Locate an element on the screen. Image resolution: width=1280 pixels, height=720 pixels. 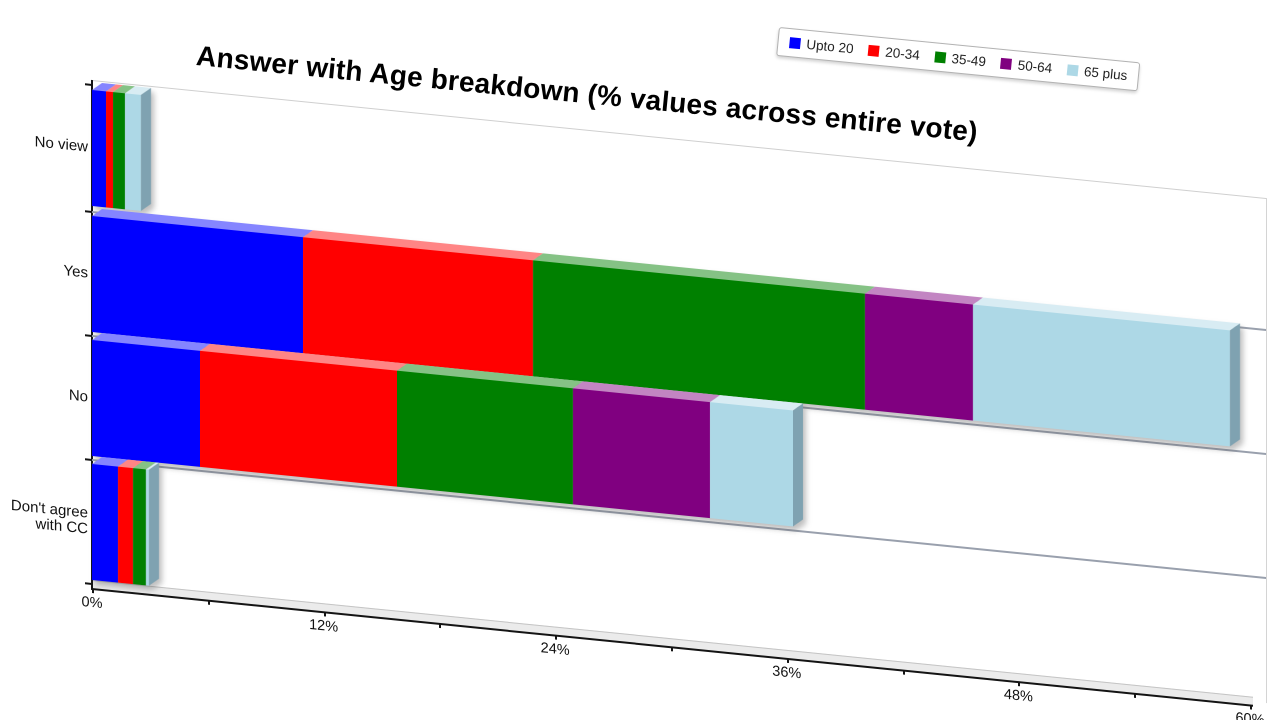
legend-item: 65 plus is located at coordinates (1097, 72).